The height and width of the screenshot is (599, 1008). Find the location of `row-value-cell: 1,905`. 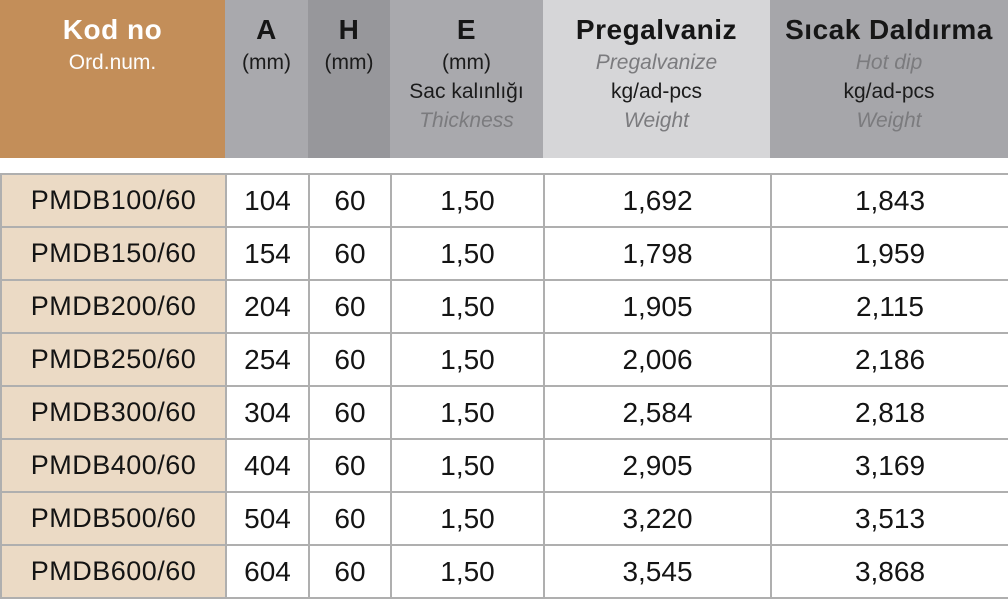

row-value-cell: 1,905 is located at coordinates (657, 306).